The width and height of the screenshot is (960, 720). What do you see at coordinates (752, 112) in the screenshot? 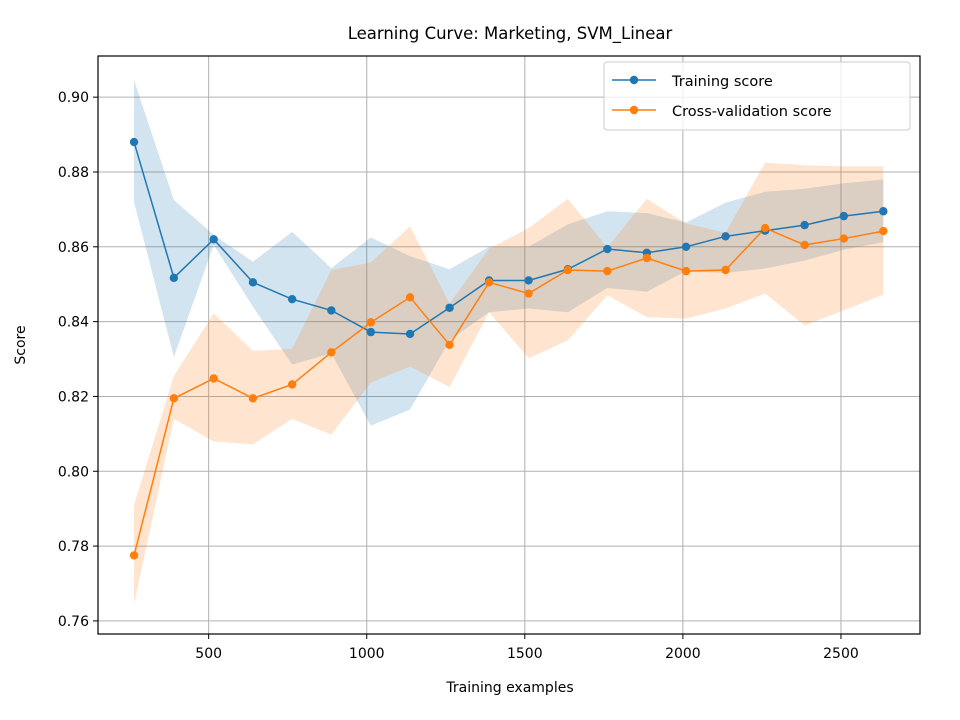
I see `legend-cv-label: Cross-validation score` at bounding box center [752, 112].